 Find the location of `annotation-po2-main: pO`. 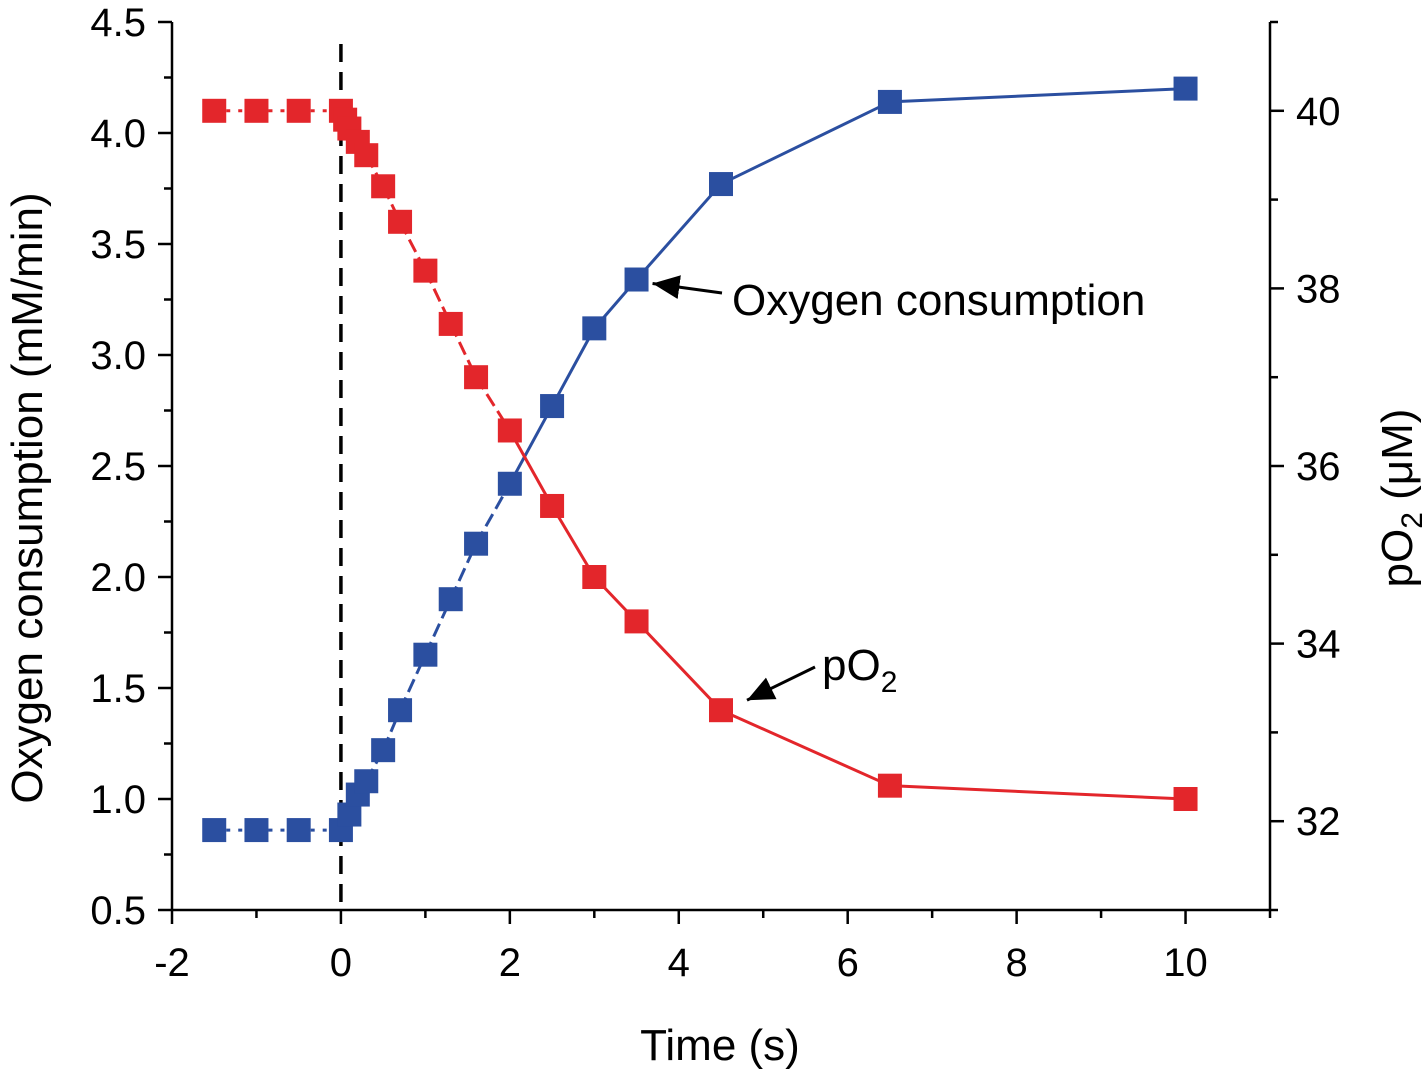

annotation-po2-main: pO is located at coordinates (851, 665).